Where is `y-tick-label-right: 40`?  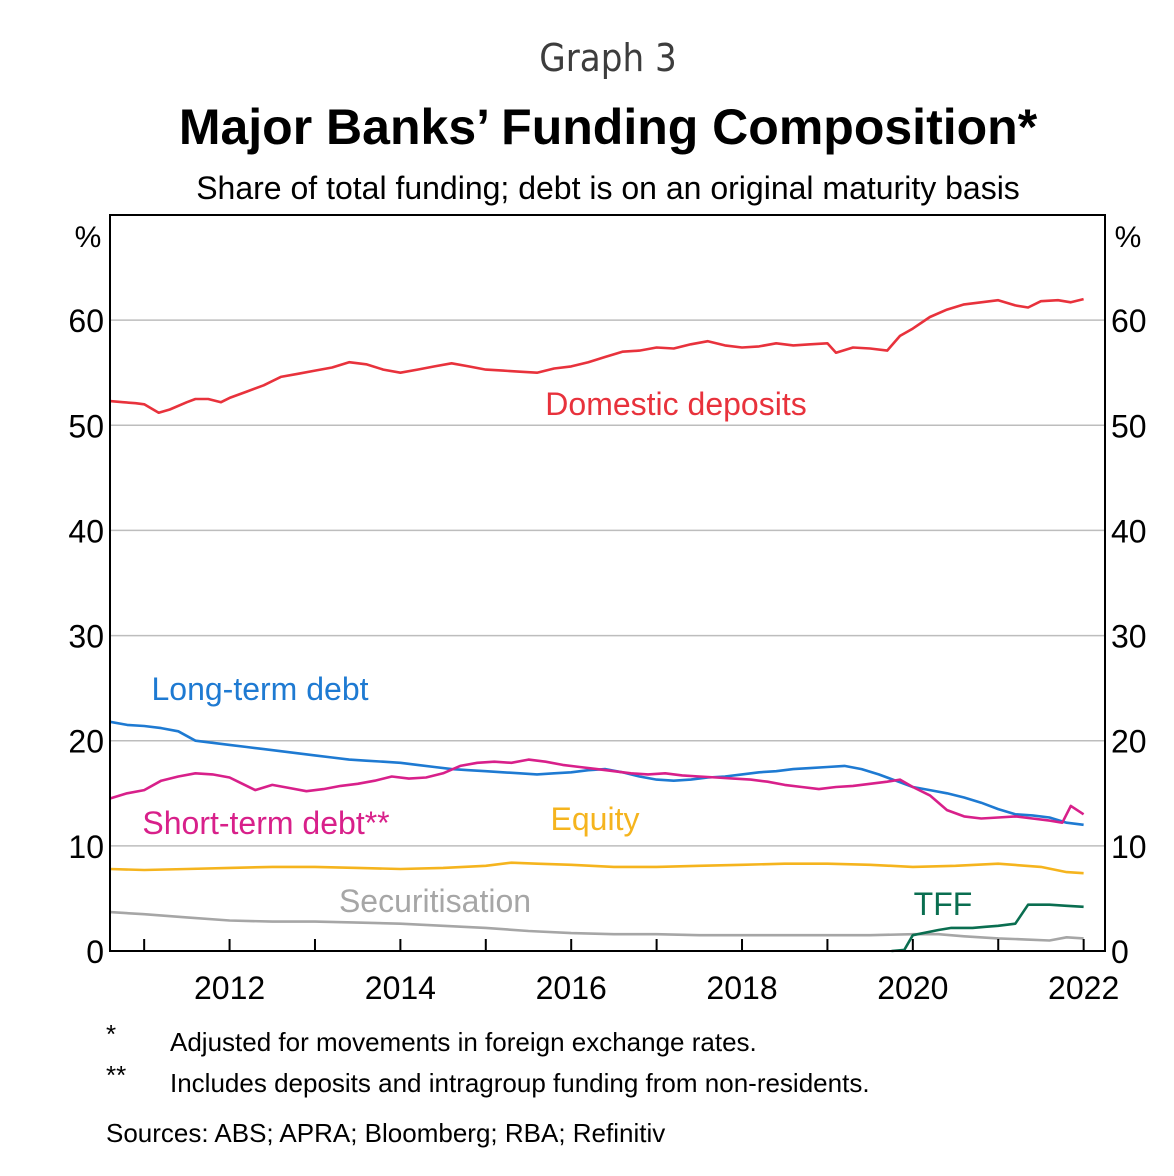
y-tick-label-right: 40 is located at coordinates (1129, 531).